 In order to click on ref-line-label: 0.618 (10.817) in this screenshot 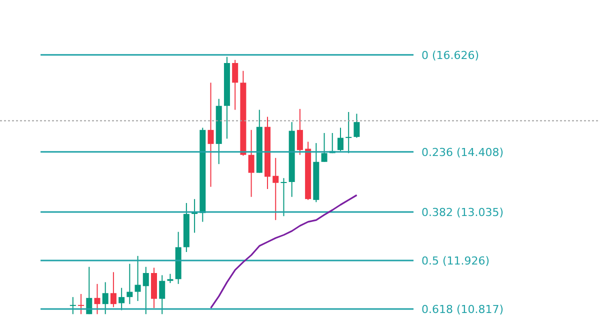, I will do `click(463, 309)`.